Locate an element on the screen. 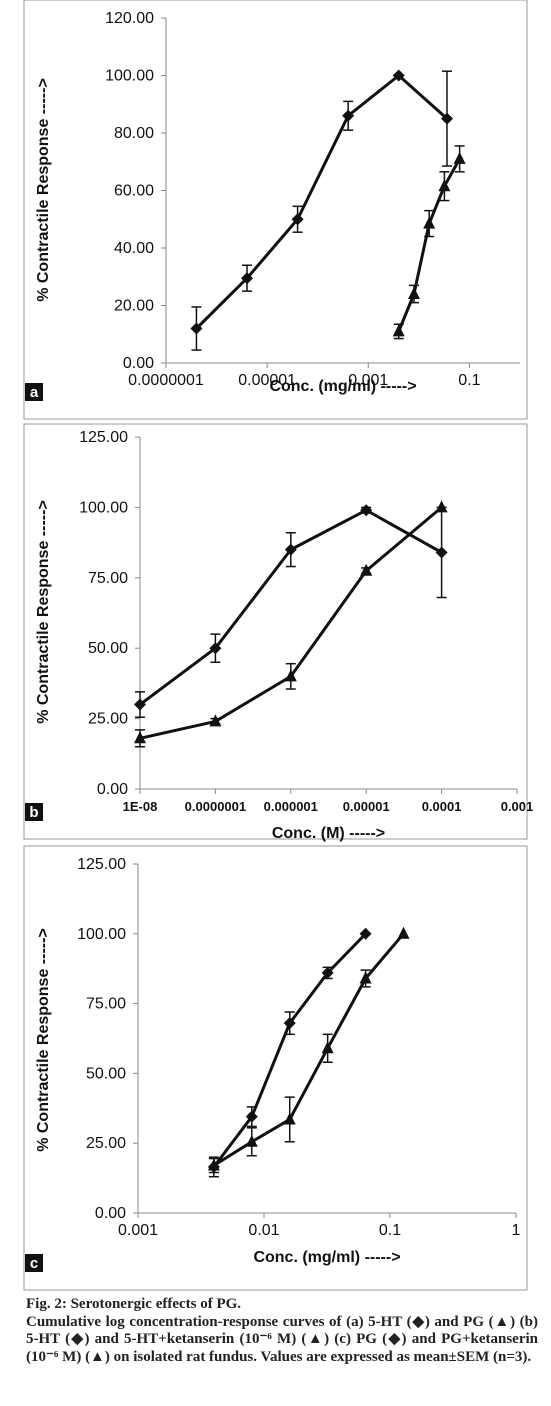 Image resolution: width=551 pixels, height=1406 pixels. x-tick-label: 1E-08 is located at coordinates (140, 806).